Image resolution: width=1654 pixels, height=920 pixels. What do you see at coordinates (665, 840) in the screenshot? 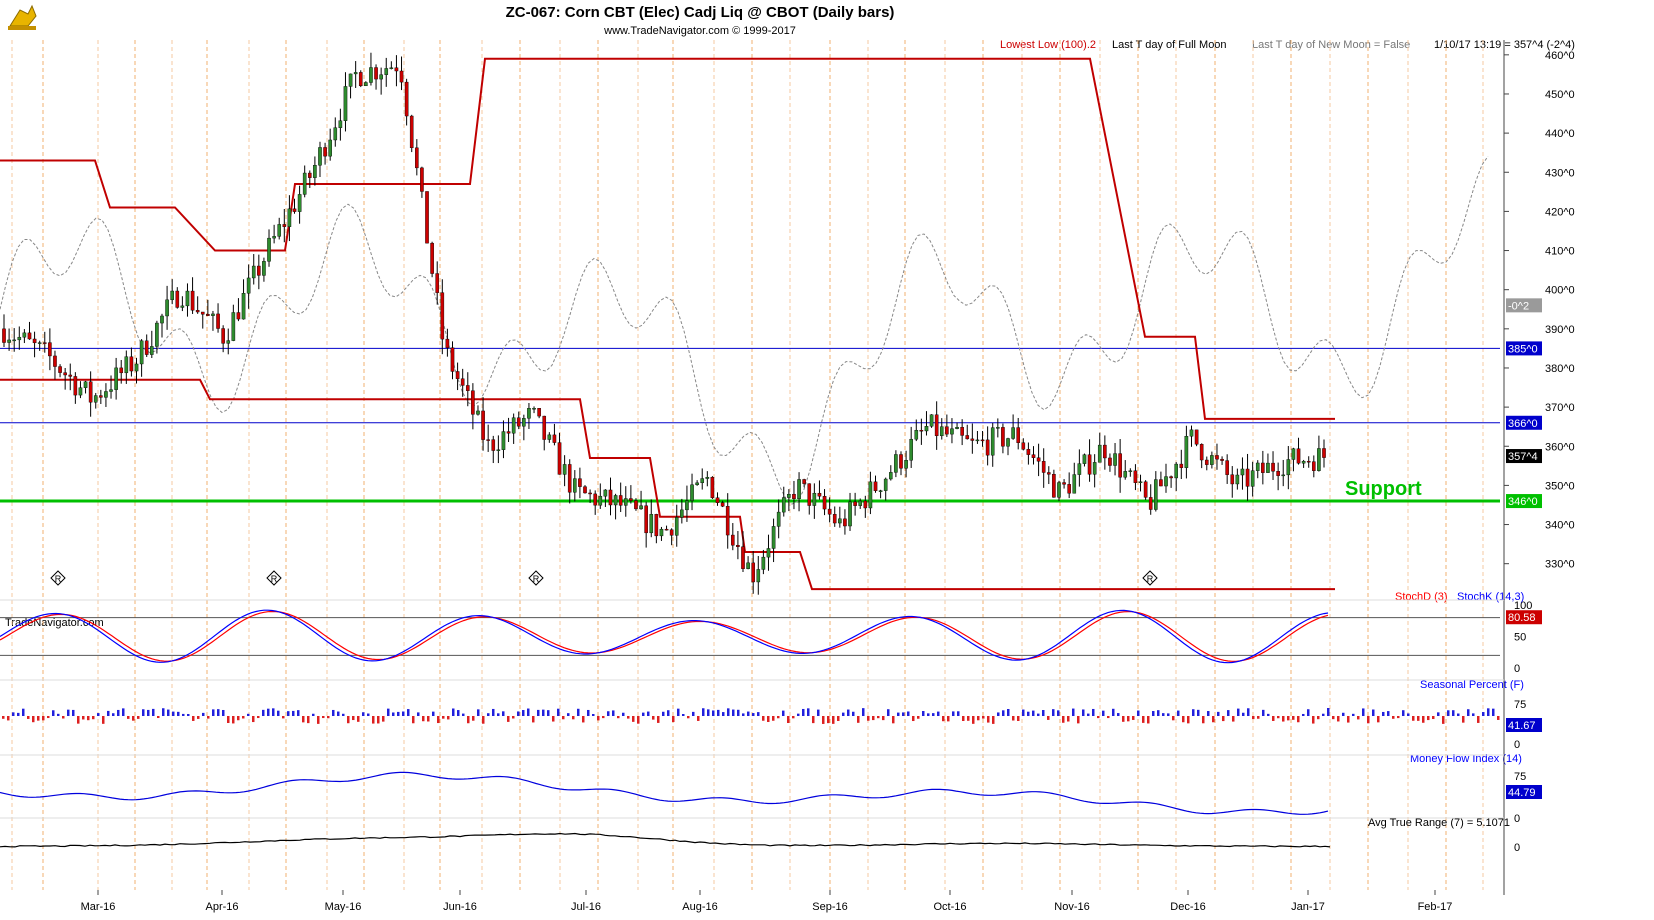
I see `atr-line` at bounding box center [665, 840].